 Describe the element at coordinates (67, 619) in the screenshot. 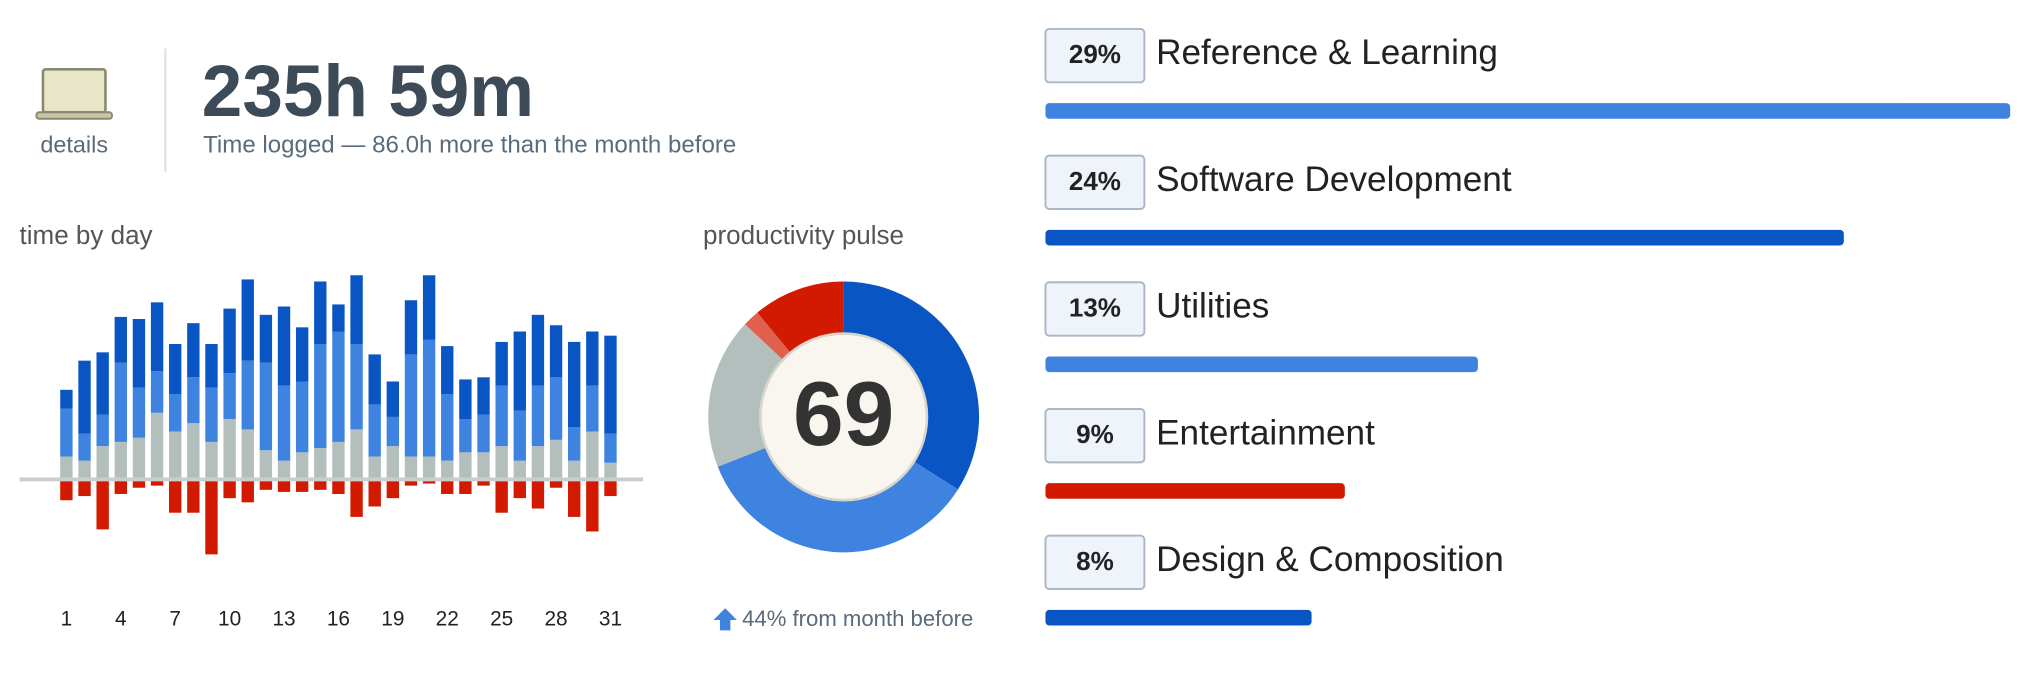

I see `x-tick-label: 1` at that location.